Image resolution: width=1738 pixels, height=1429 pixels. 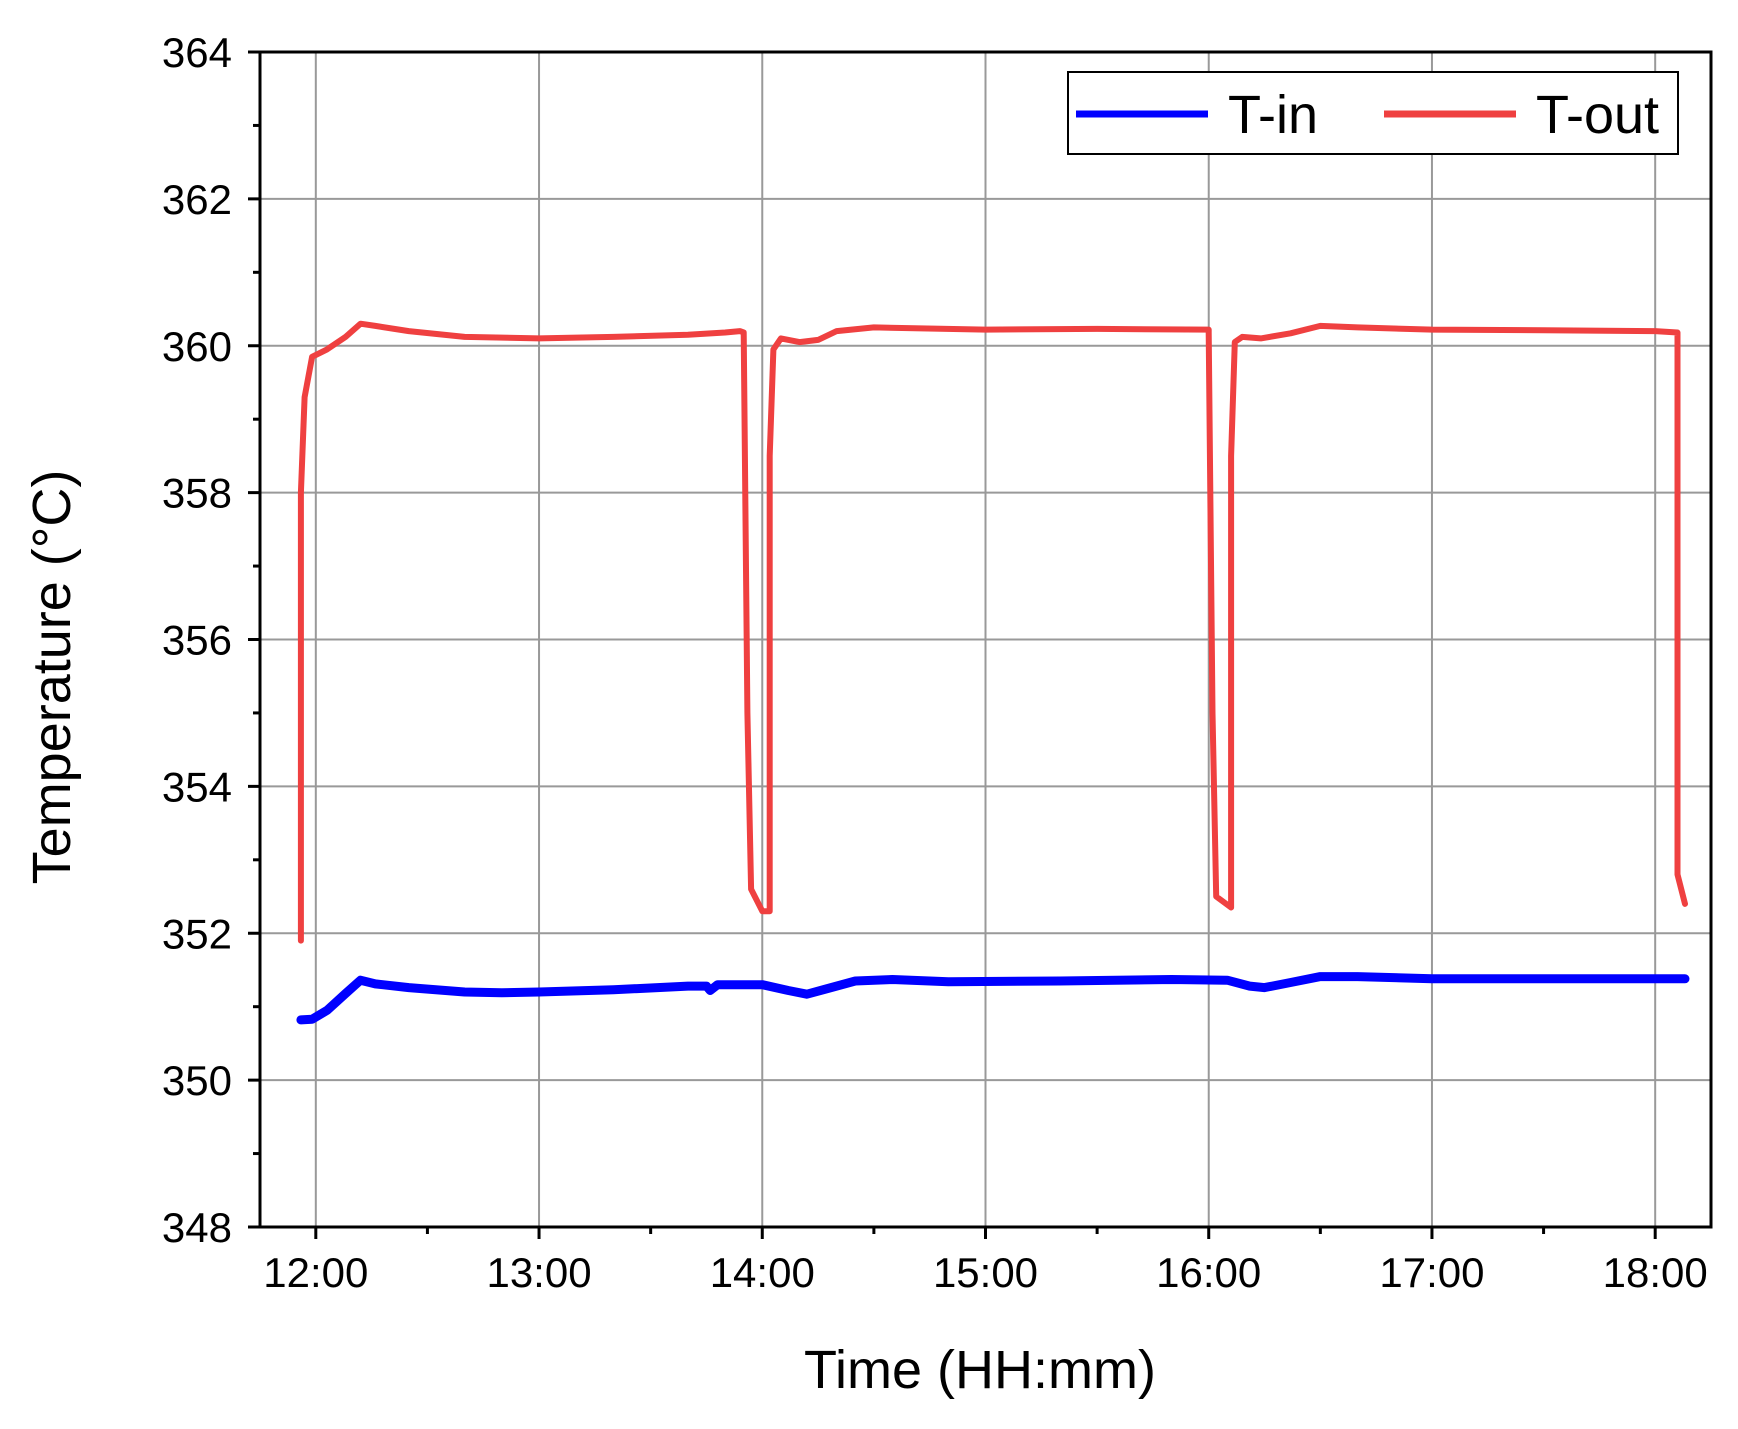 What do you see at coordinates (985, 1272) in the screenshot?
I see `x-tick-label: 15:00` at bounding box center [985, 1272].